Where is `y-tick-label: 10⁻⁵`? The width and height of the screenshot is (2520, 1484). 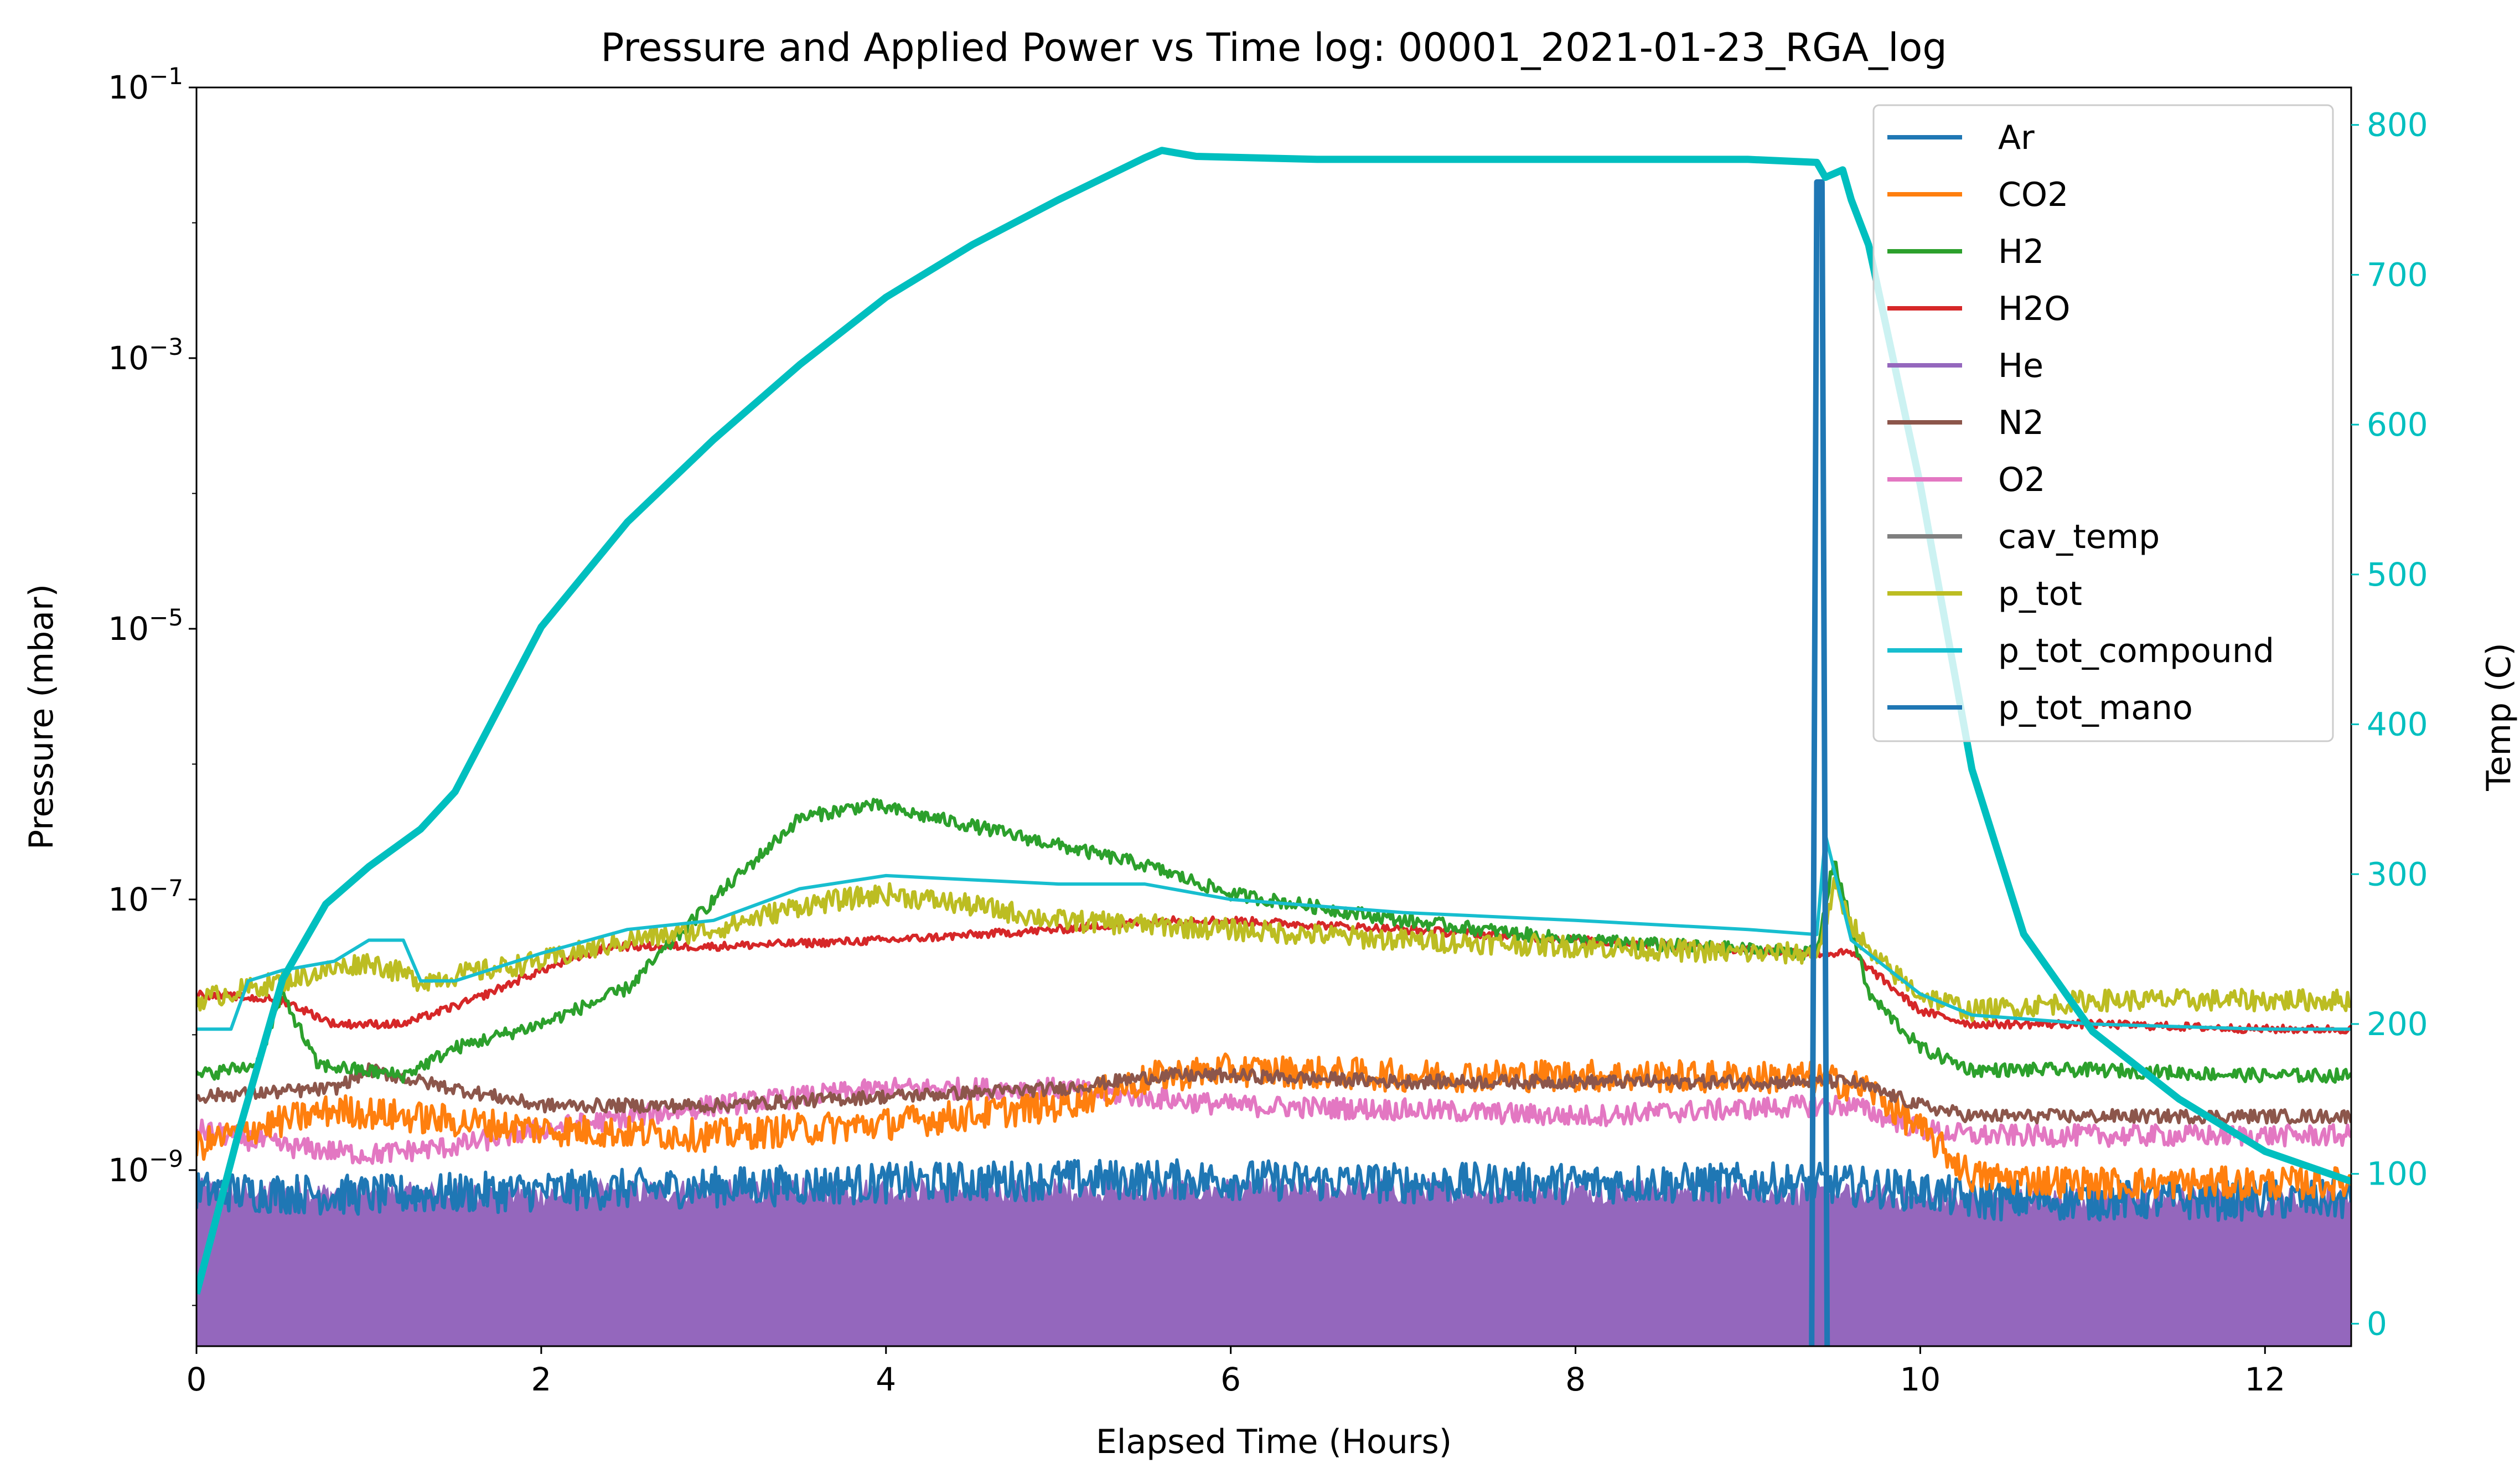
y-tick-label: 10⁻⁵ is located at coordinates (145, 626).